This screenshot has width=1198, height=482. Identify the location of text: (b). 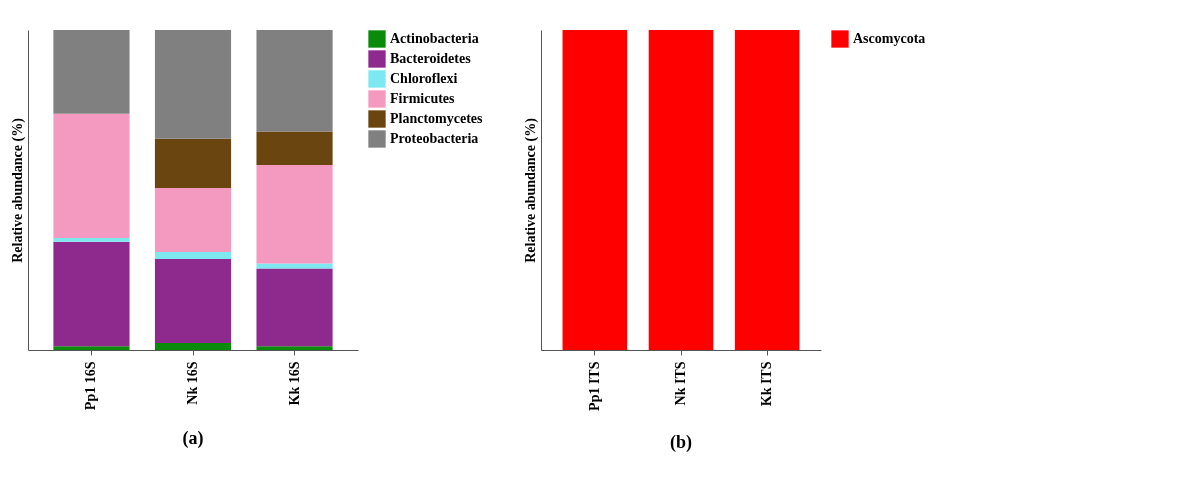
(681, 442).